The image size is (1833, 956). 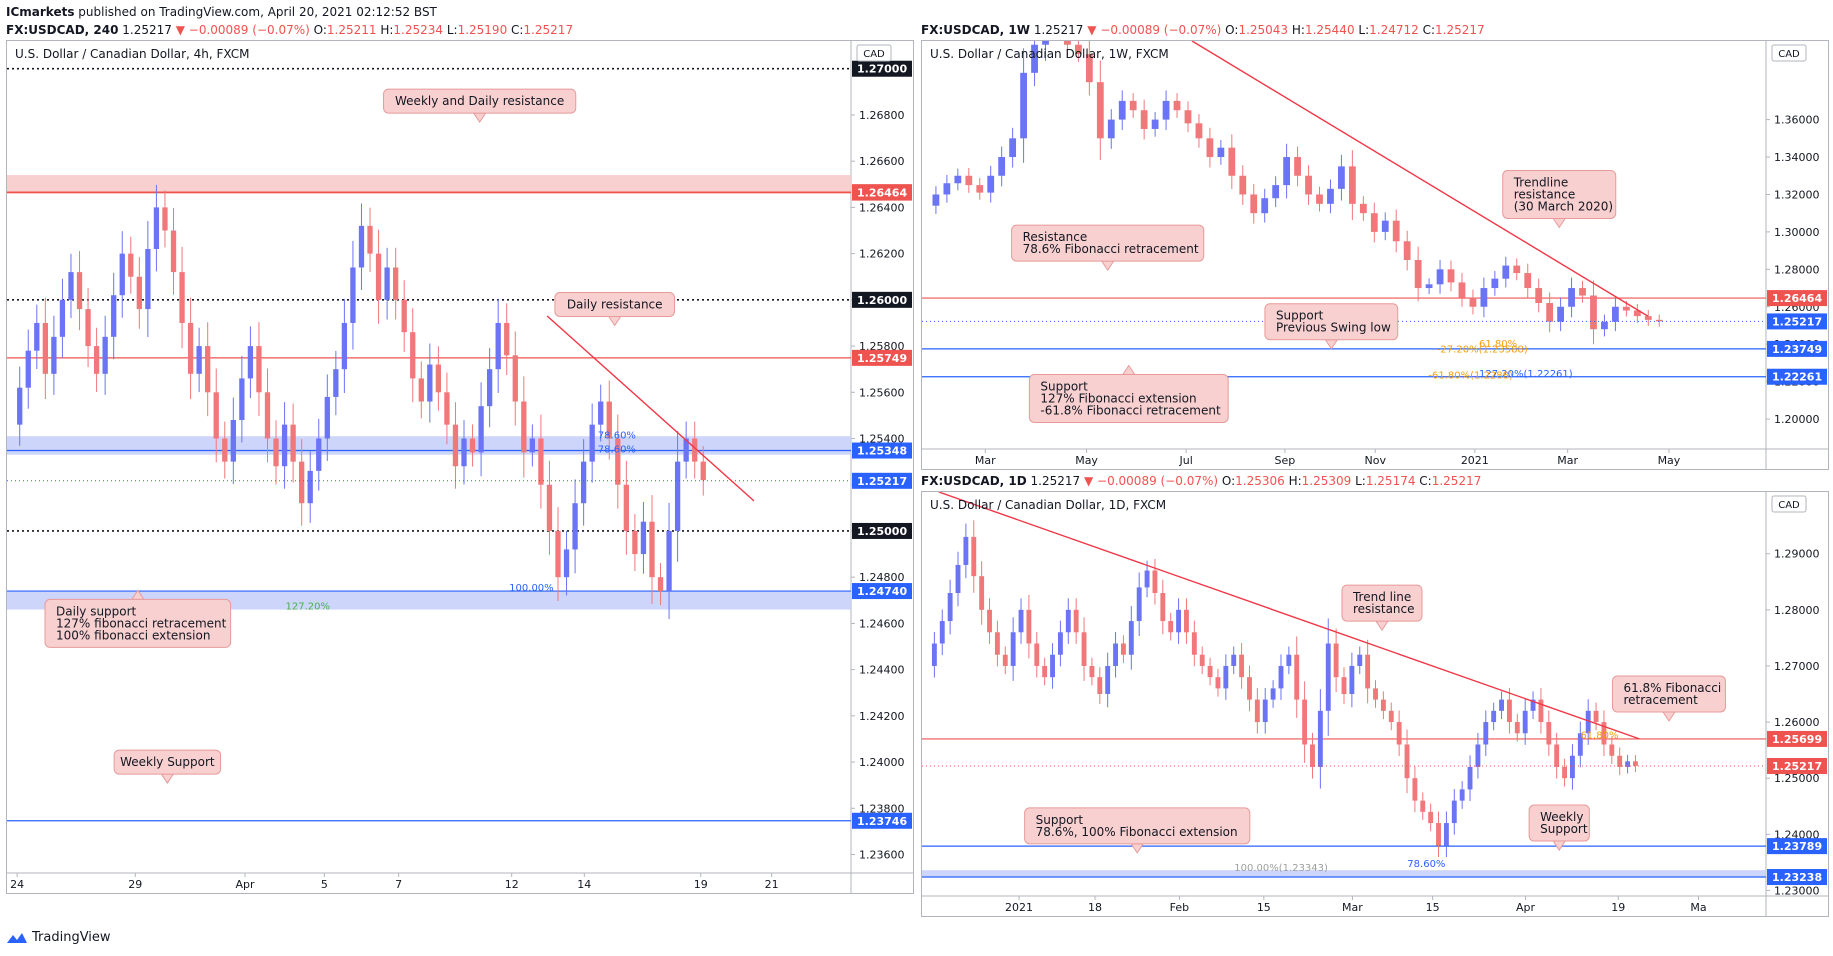 What do you see at coordinates (1060, 820) in the screenshot?
I see `callout-text-2-0: Support` at bounding box center [1060, 820].